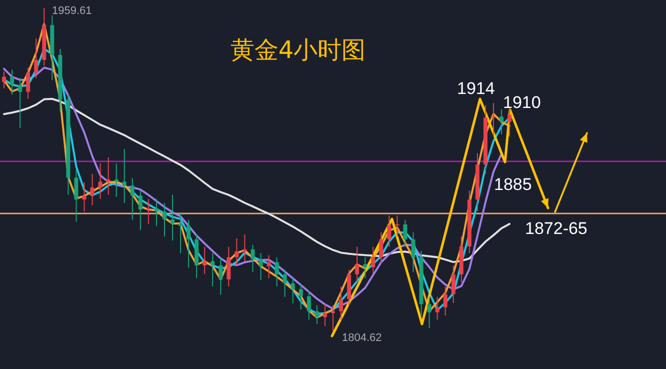 Image resolution: width=666 pixels, height=369 pixels. What do you see at coordinates (556, 228) in the screenshot?
I see `text: 1872-65` at bounding box center [556, 228].